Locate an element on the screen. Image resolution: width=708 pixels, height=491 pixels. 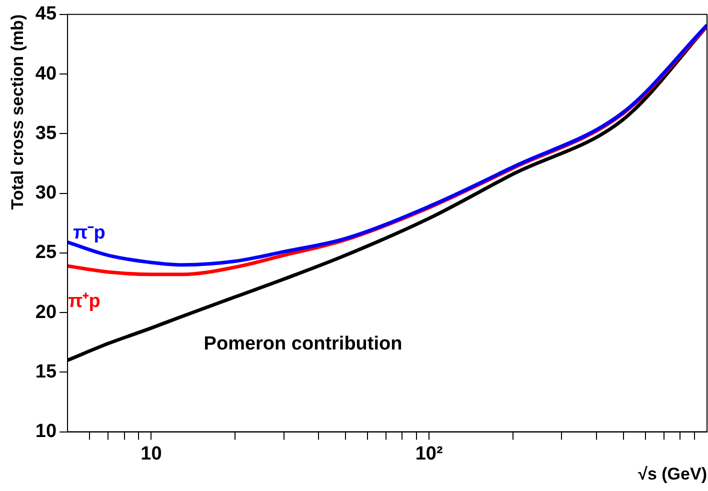
y-tick-label: 45 is located at coordinates (46, 14).